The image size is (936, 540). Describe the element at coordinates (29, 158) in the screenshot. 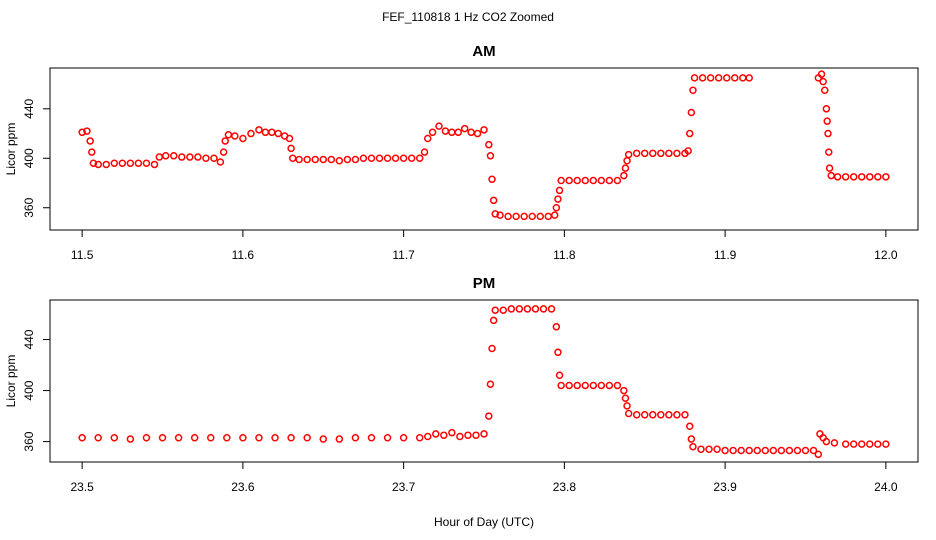

I see `y-tick-label: 400` at that location.